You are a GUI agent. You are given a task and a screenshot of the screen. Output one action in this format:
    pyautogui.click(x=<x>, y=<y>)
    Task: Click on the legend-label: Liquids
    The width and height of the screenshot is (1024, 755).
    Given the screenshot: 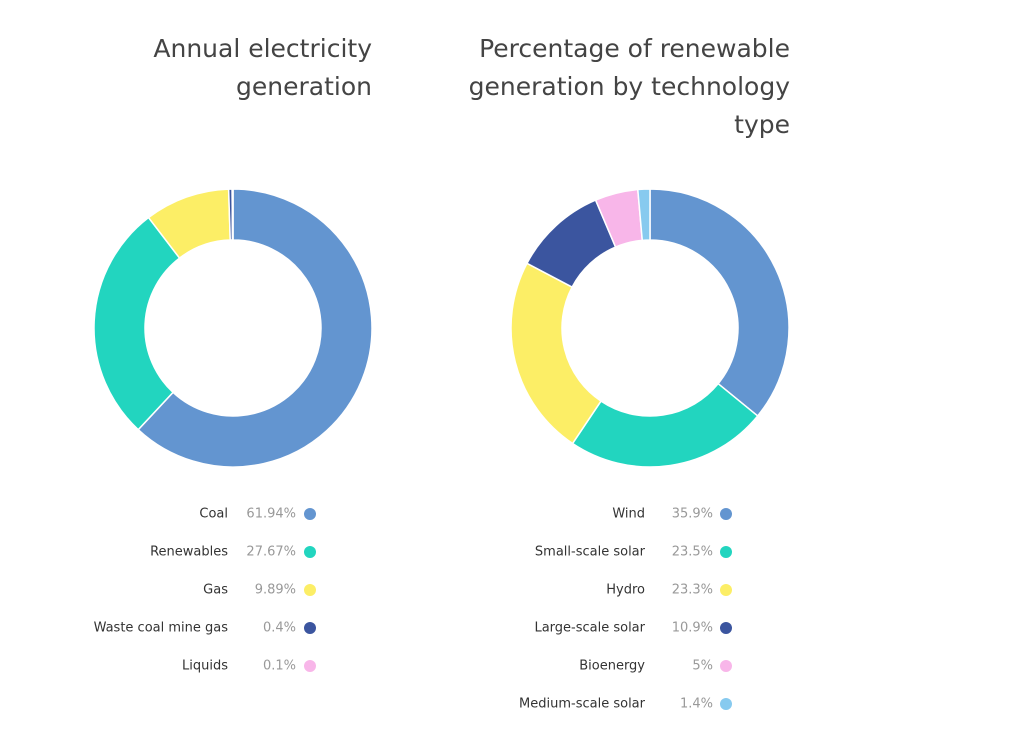 What is the action you would take?
    pyautogui.click(x=205, y=666)
    